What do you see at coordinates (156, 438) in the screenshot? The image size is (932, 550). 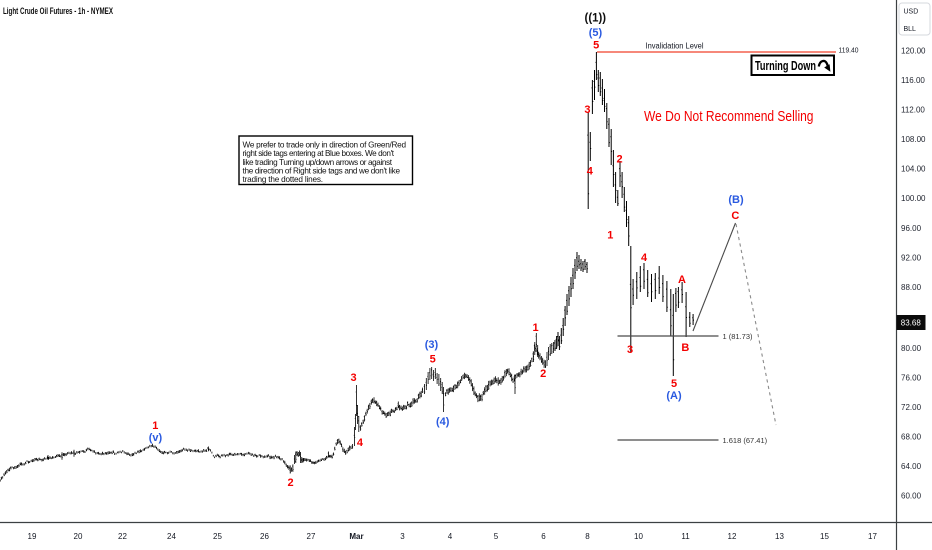 I see `svg-text: (v)` at bounding box center [156, 438].